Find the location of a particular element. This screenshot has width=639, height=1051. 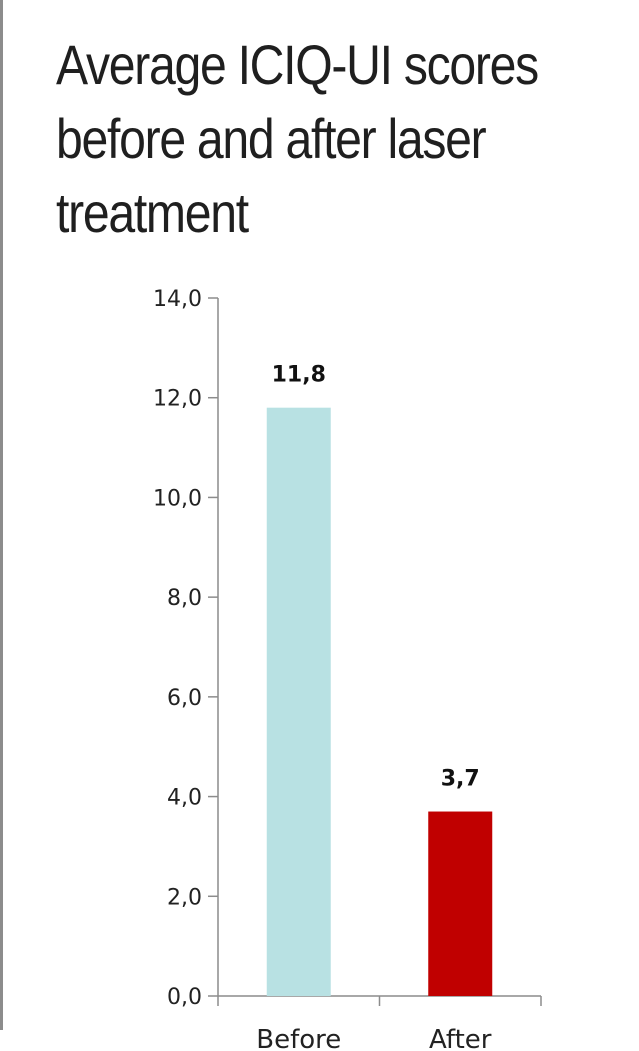

y-tick-label: 10,0 is located at coordinates (177, 498).